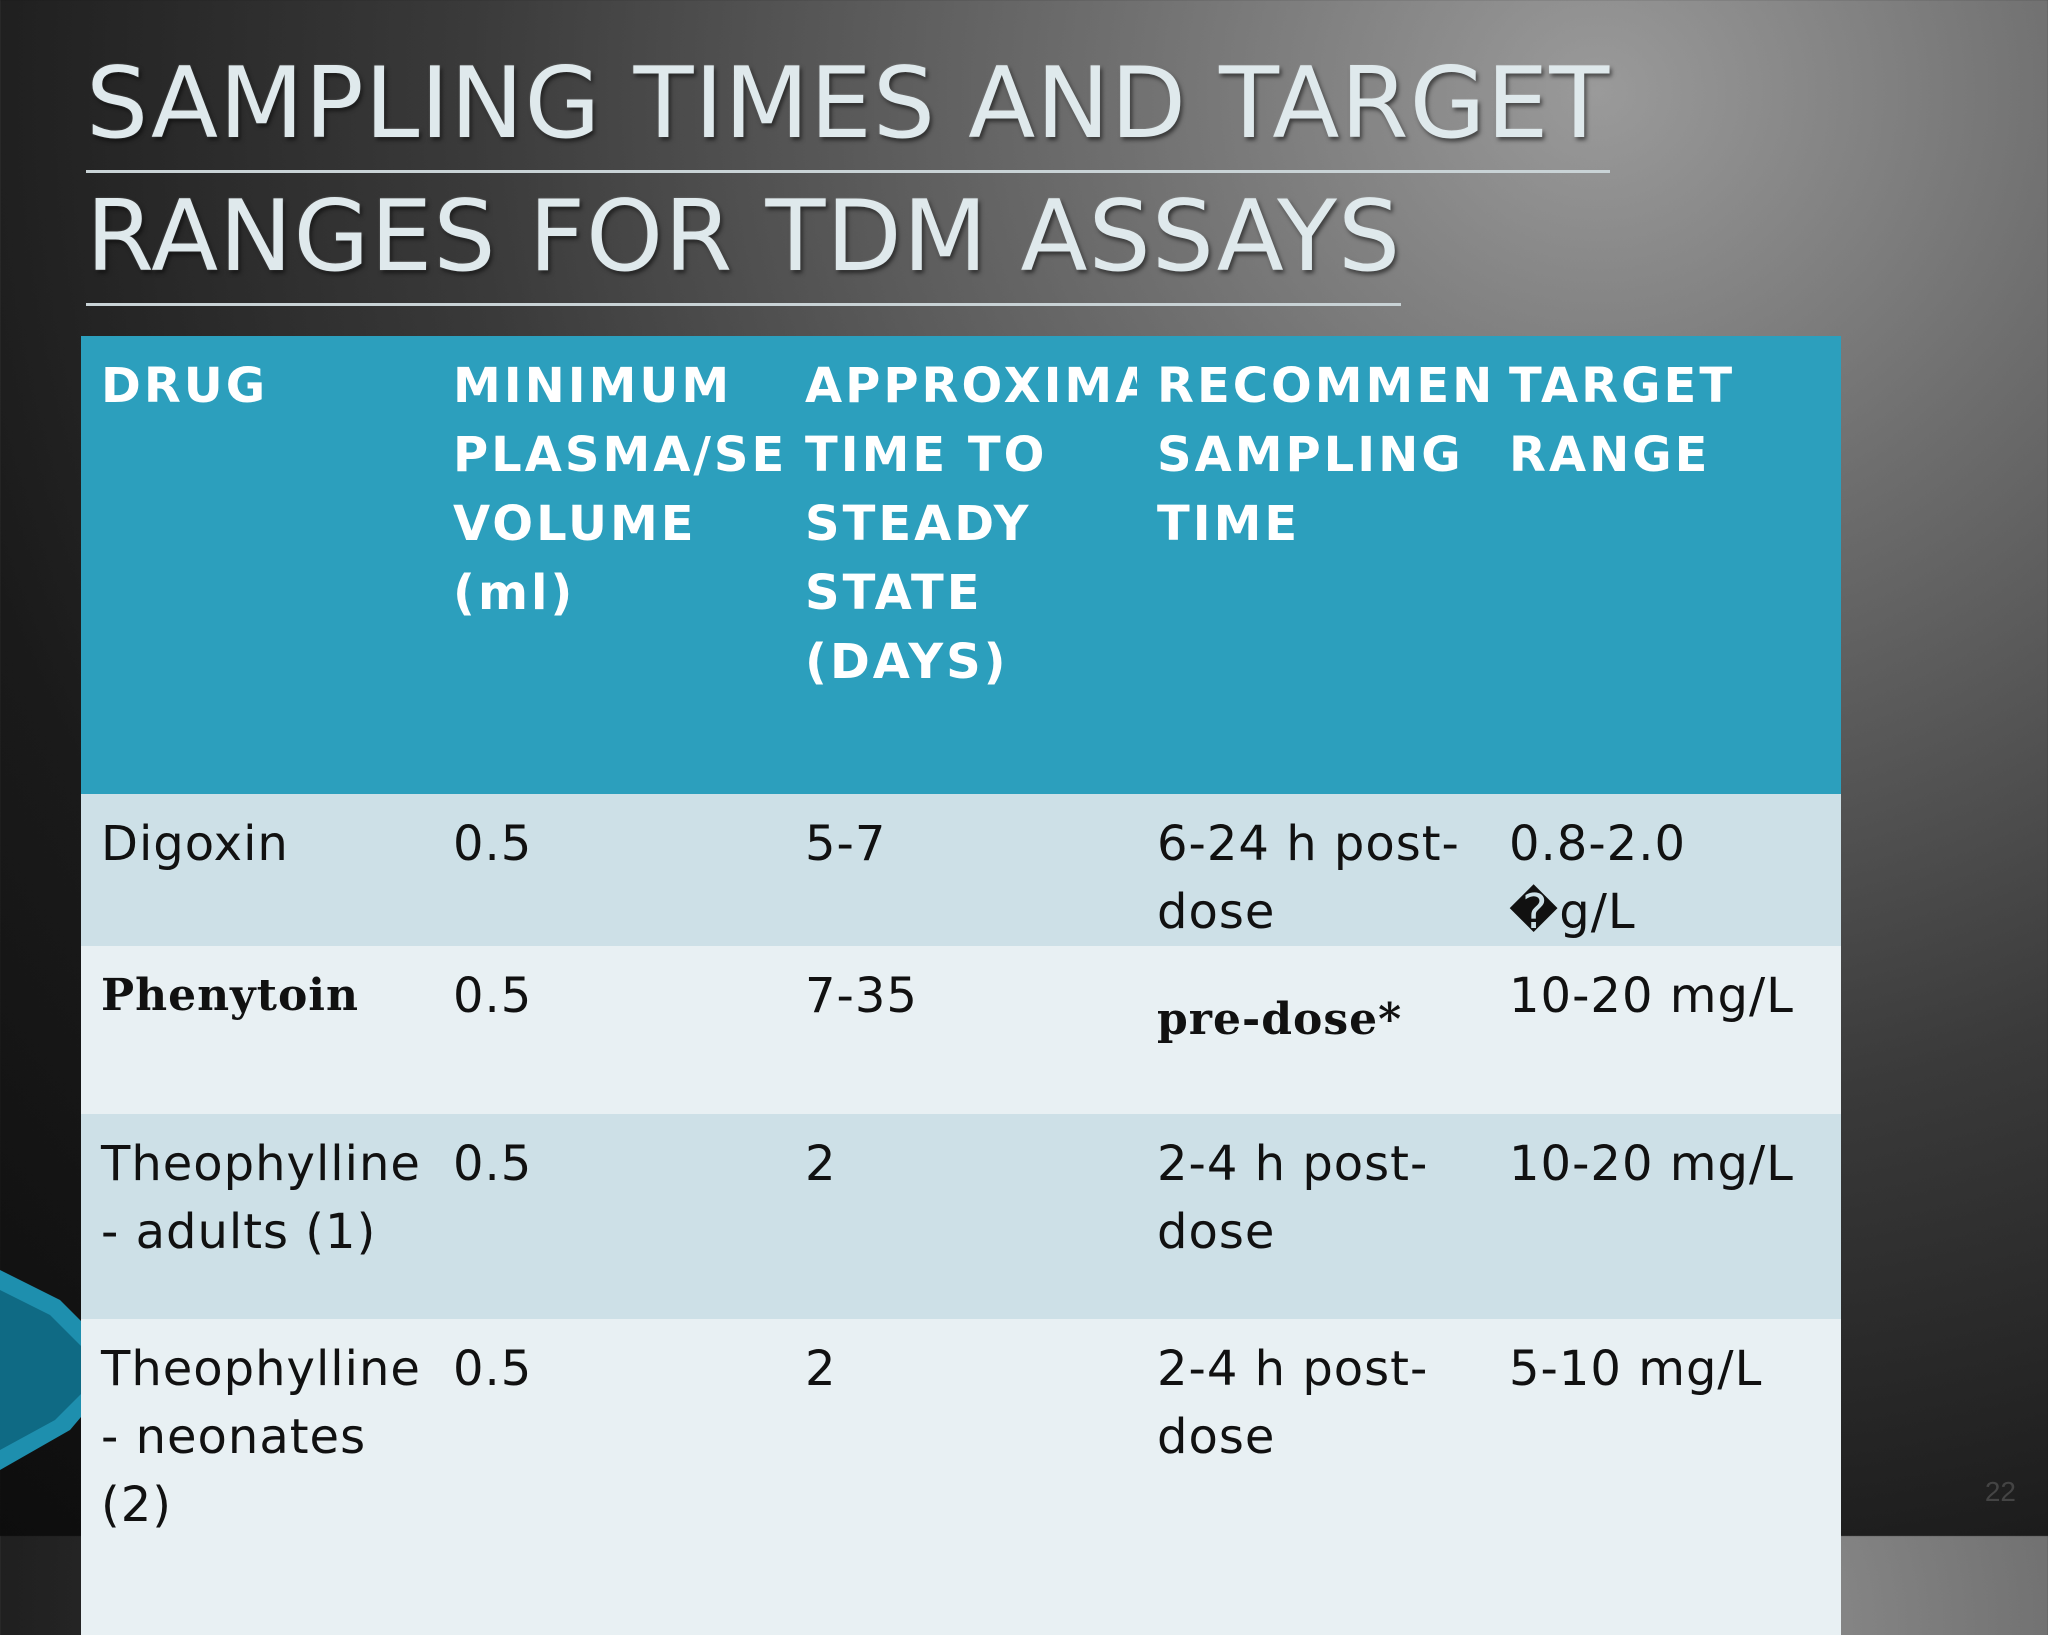 This screenshot has height=1635, width=2048. I want to click on title-line-1: SAMPLING TIMES AND TARGET, so click(848, 106).